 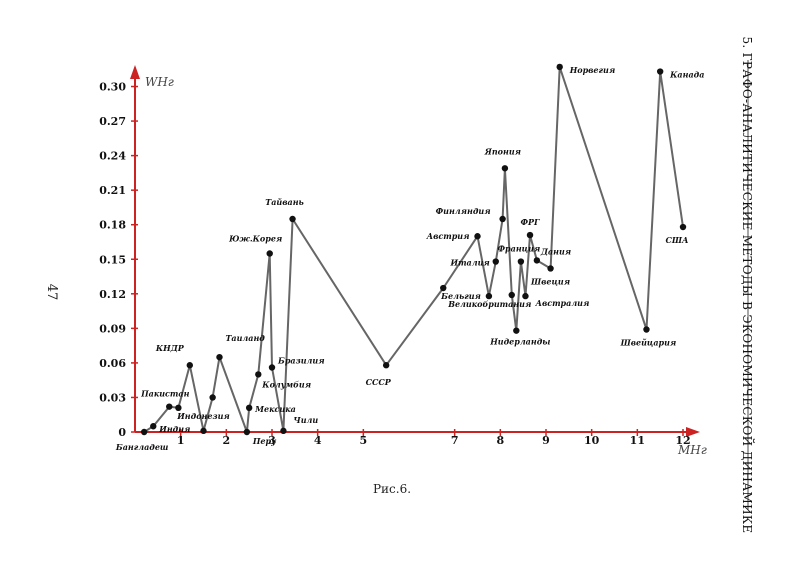 I want to click on point-label: Австралия, so click(x=561, y=303).